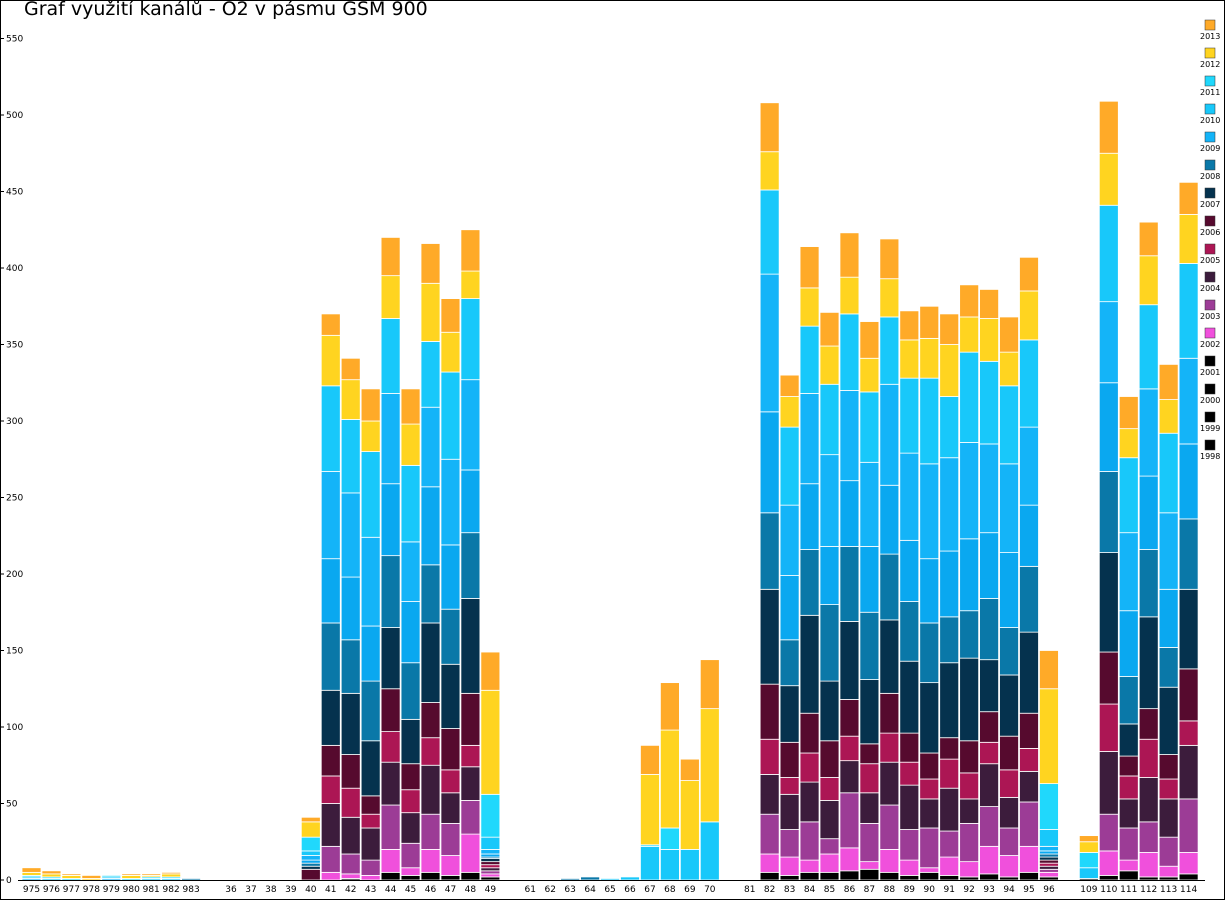 Image resolution: width=1225 pixels, height=900 pixels. Describe the element at coordinates (909, 747) in the screenshot. I see `bar-segment-89-2006` at that location.